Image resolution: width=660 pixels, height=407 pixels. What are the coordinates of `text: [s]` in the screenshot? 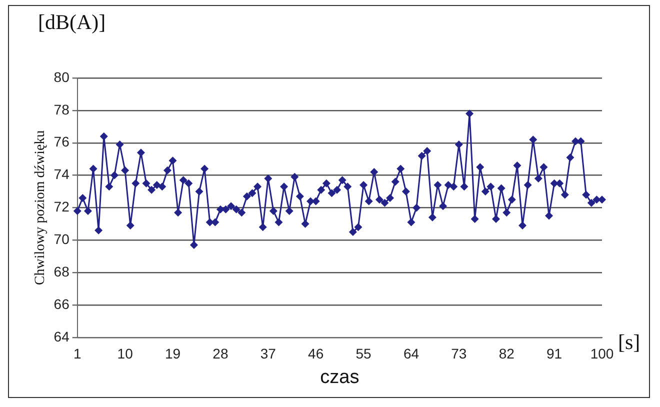 It's located at (629, 342).